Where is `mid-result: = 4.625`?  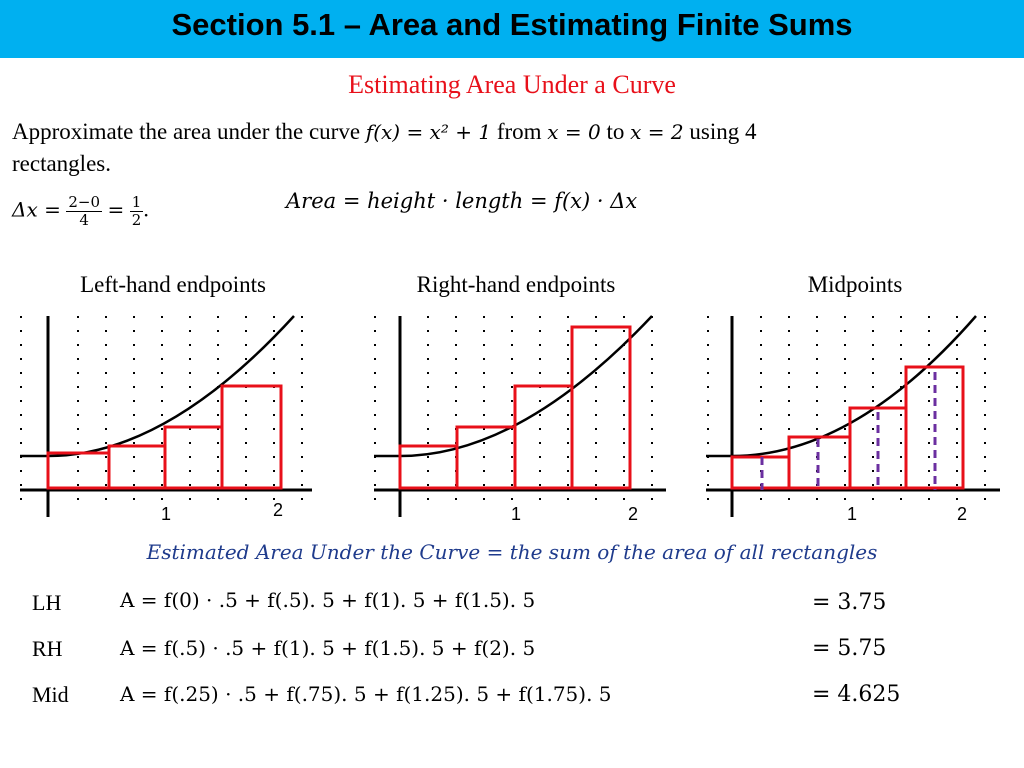
mid-result: = 4.625 is located at coordinates (856, 694).